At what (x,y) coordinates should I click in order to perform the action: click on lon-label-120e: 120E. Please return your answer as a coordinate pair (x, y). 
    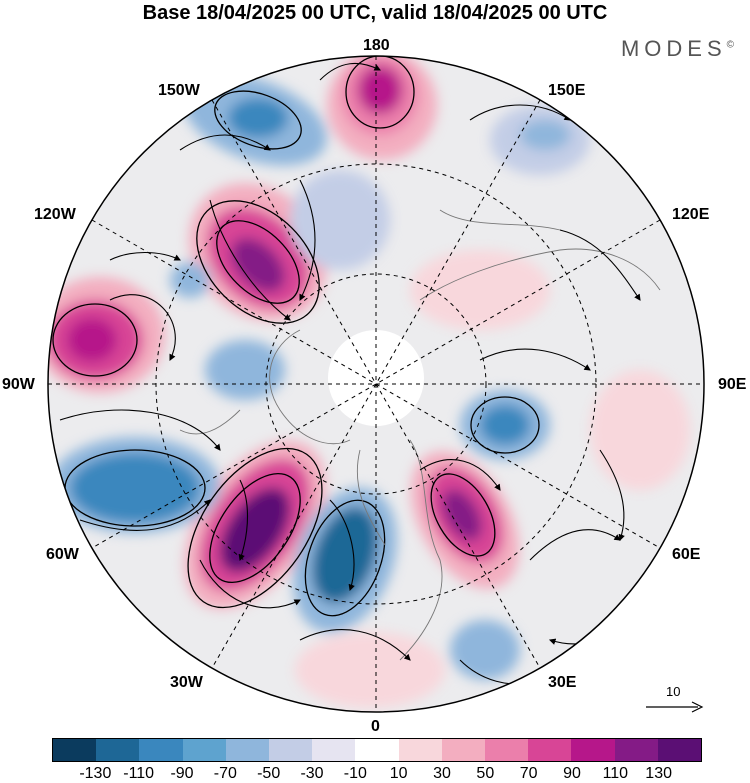
    Looking at the image, I should click on (691, 214).